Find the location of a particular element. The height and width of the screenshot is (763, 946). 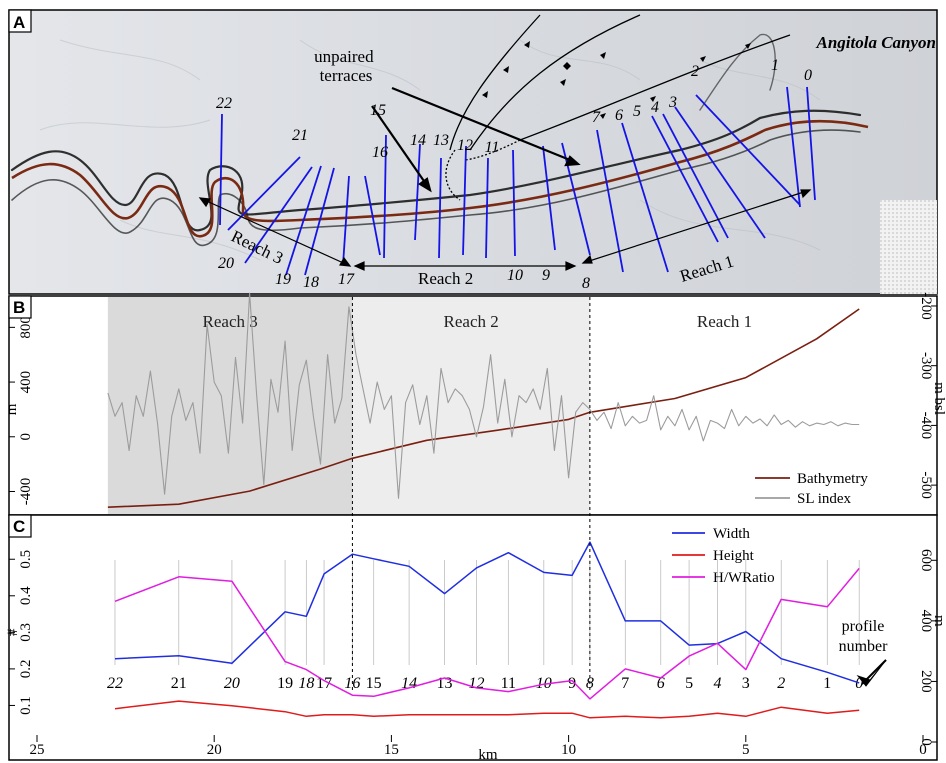

profile-label-11: 11 is located at coordinates (492, 147).